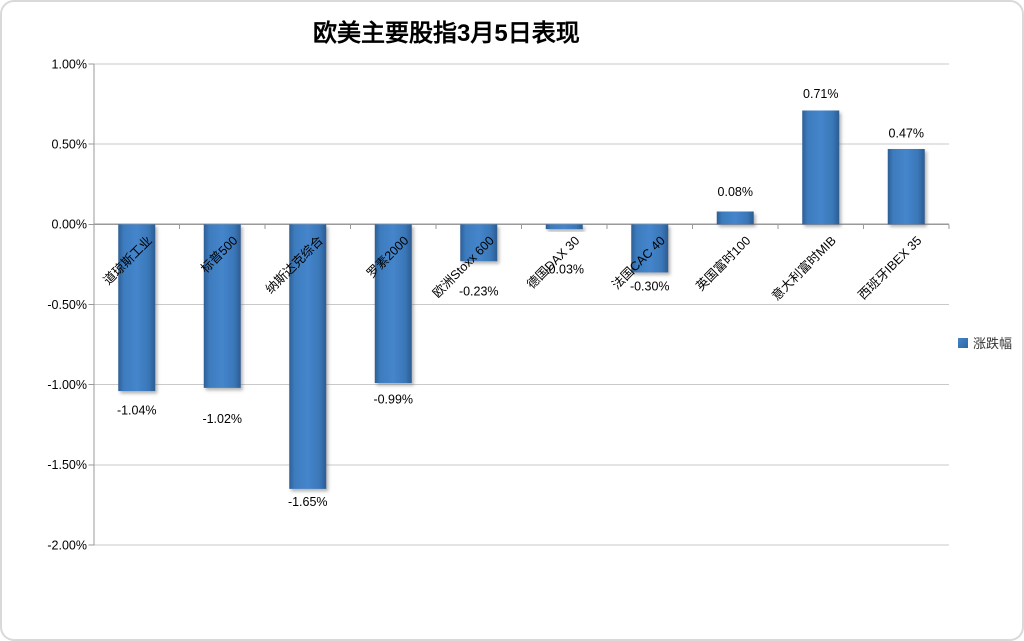 This screenshot has height=641, width=1024. I want to click on y-axis-tick-label: 0.00%, so click(69, 225).